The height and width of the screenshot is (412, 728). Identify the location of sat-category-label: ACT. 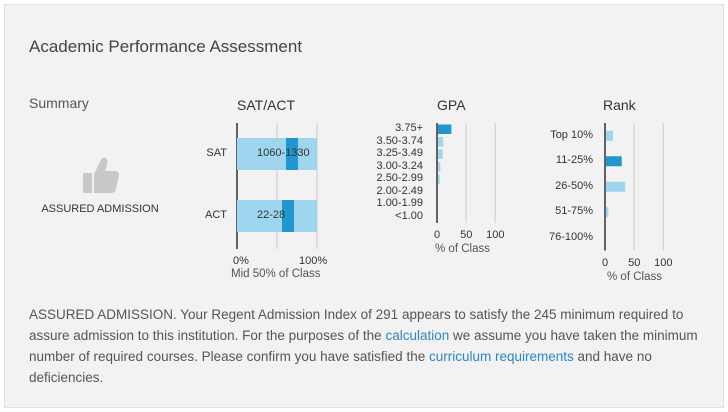
(216, 215).